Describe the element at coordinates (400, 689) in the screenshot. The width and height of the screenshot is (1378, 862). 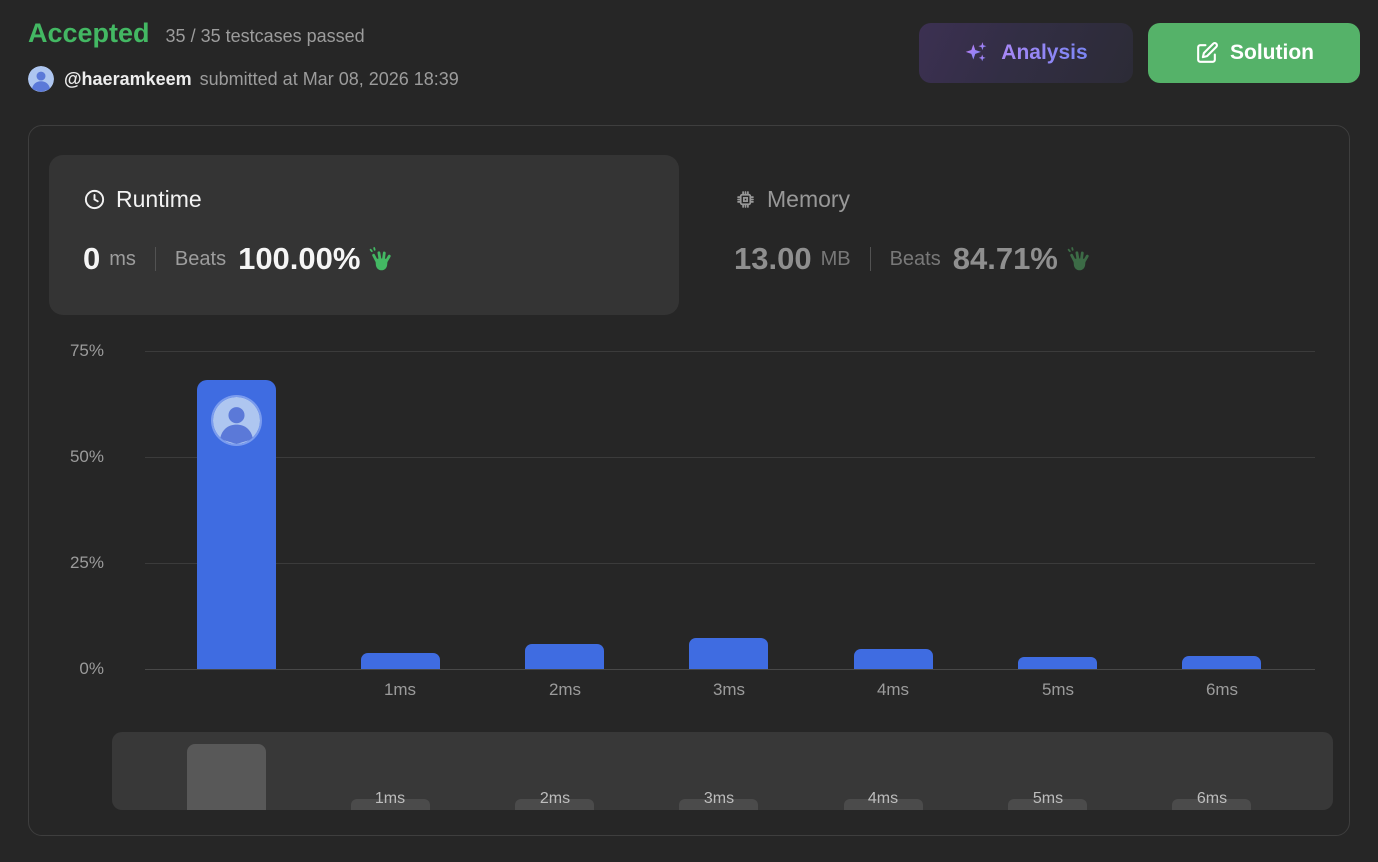
I see `x-axis-label: 1ms` at that location.